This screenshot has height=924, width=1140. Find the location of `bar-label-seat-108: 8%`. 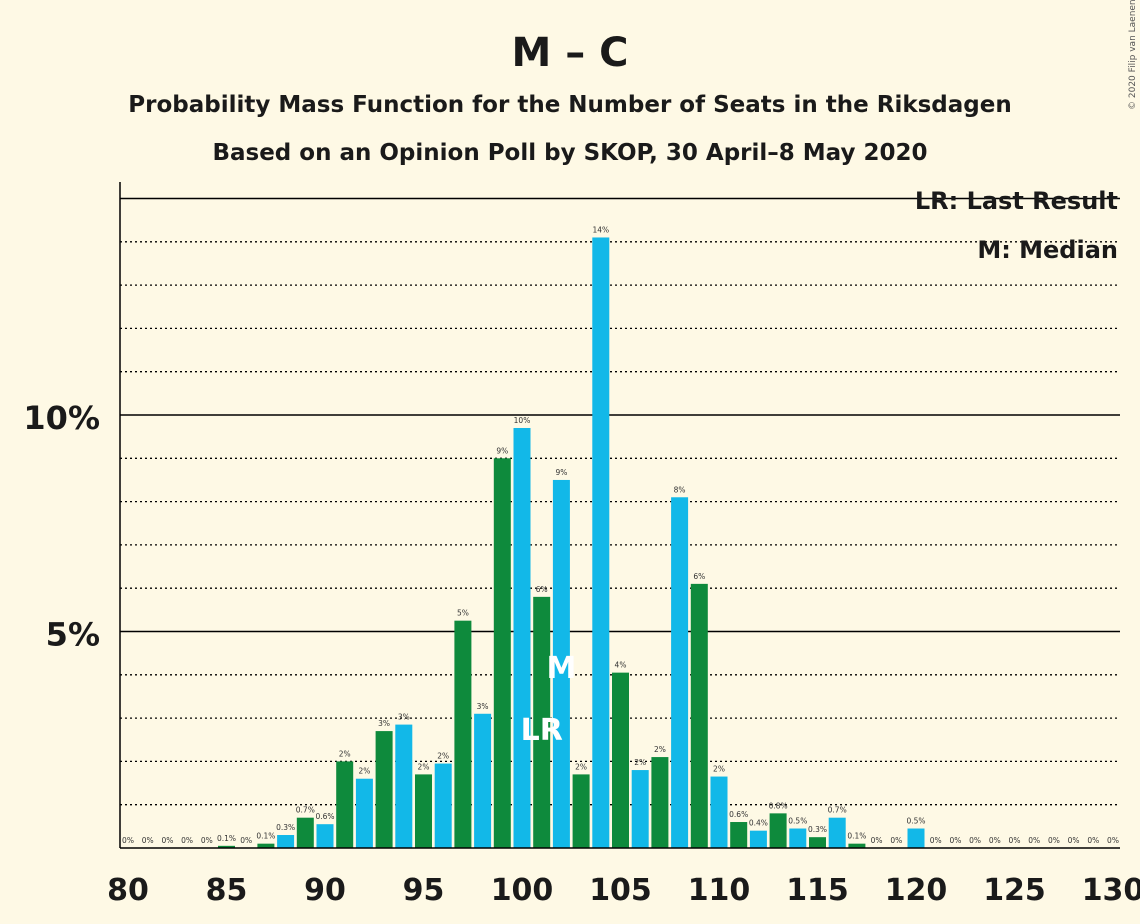

bar-label-seat-108: 8% is located at coordinates (680, 489).